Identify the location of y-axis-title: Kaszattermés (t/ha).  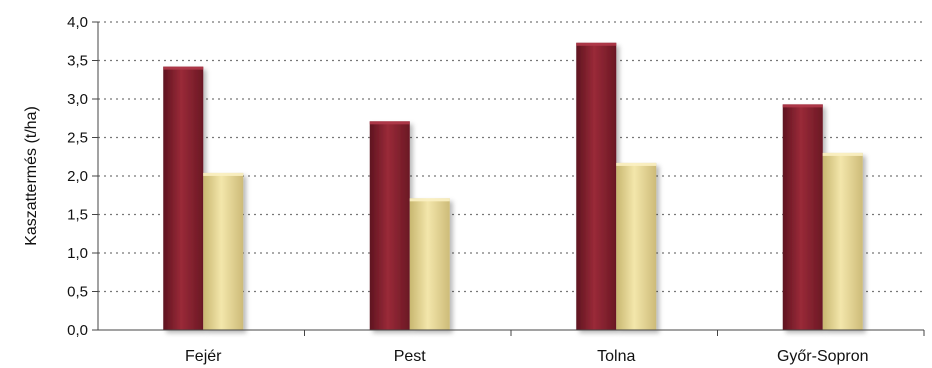
(31, 176).